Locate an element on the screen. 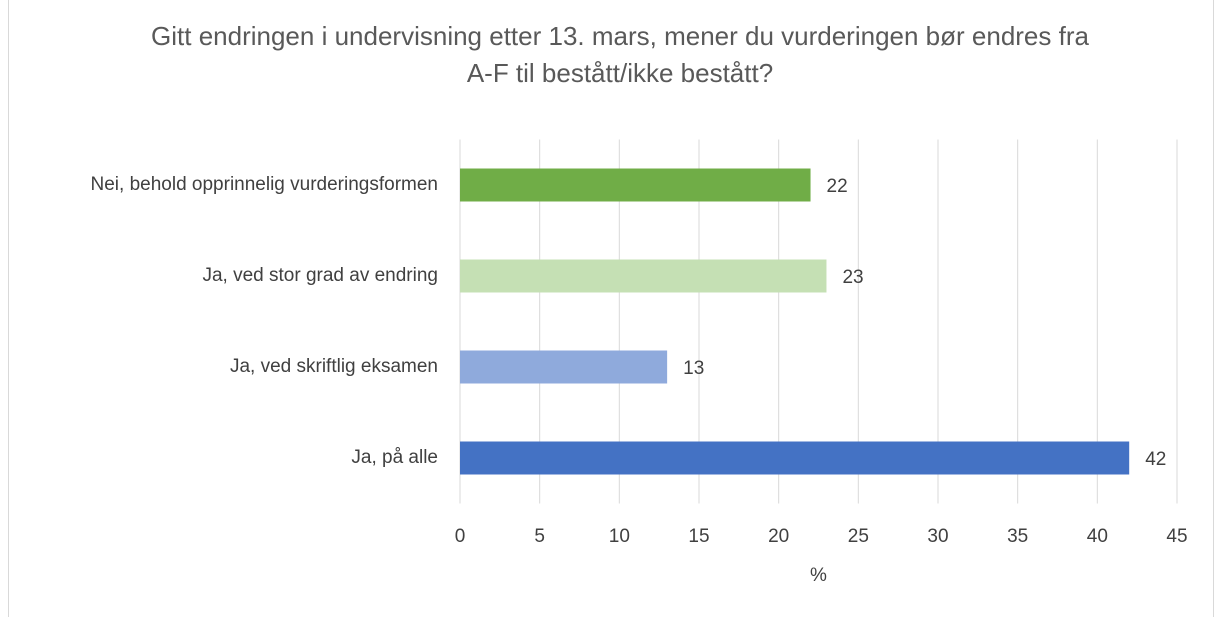 The width and height of the screenshot is (1215, 617). y-tick-label: Ja, på alle is located at coordinates (394, 457).